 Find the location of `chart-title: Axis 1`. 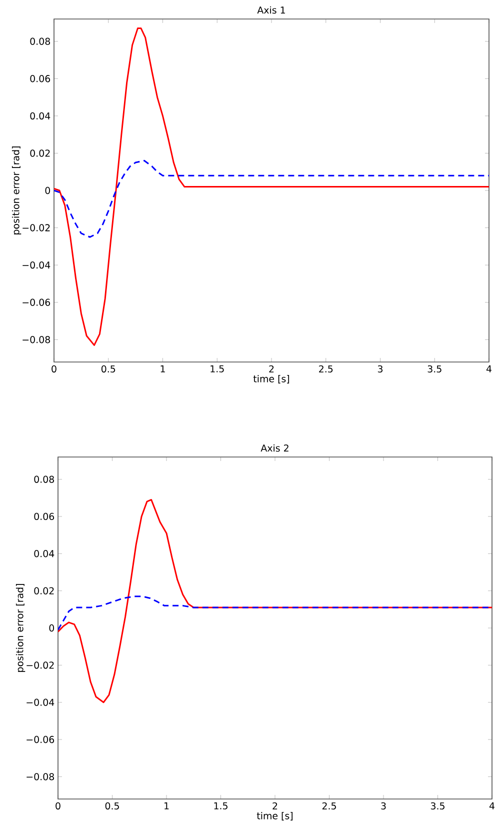

chart-title: Axis 1 is located at coordinates (271, 10).